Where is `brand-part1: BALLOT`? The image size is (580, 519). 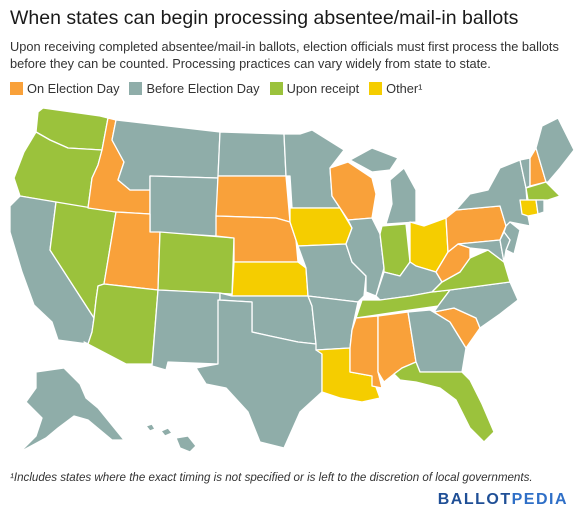 brand-part1: BALLOT is located at coordinates (474, 499).